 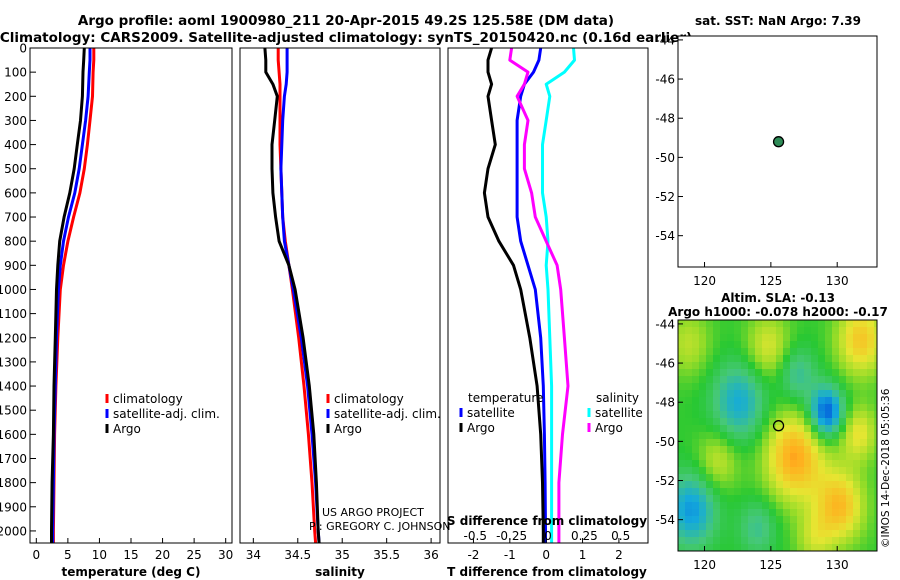 I want to click on depth-tick-label: 2000, so click(x=13, y=531).